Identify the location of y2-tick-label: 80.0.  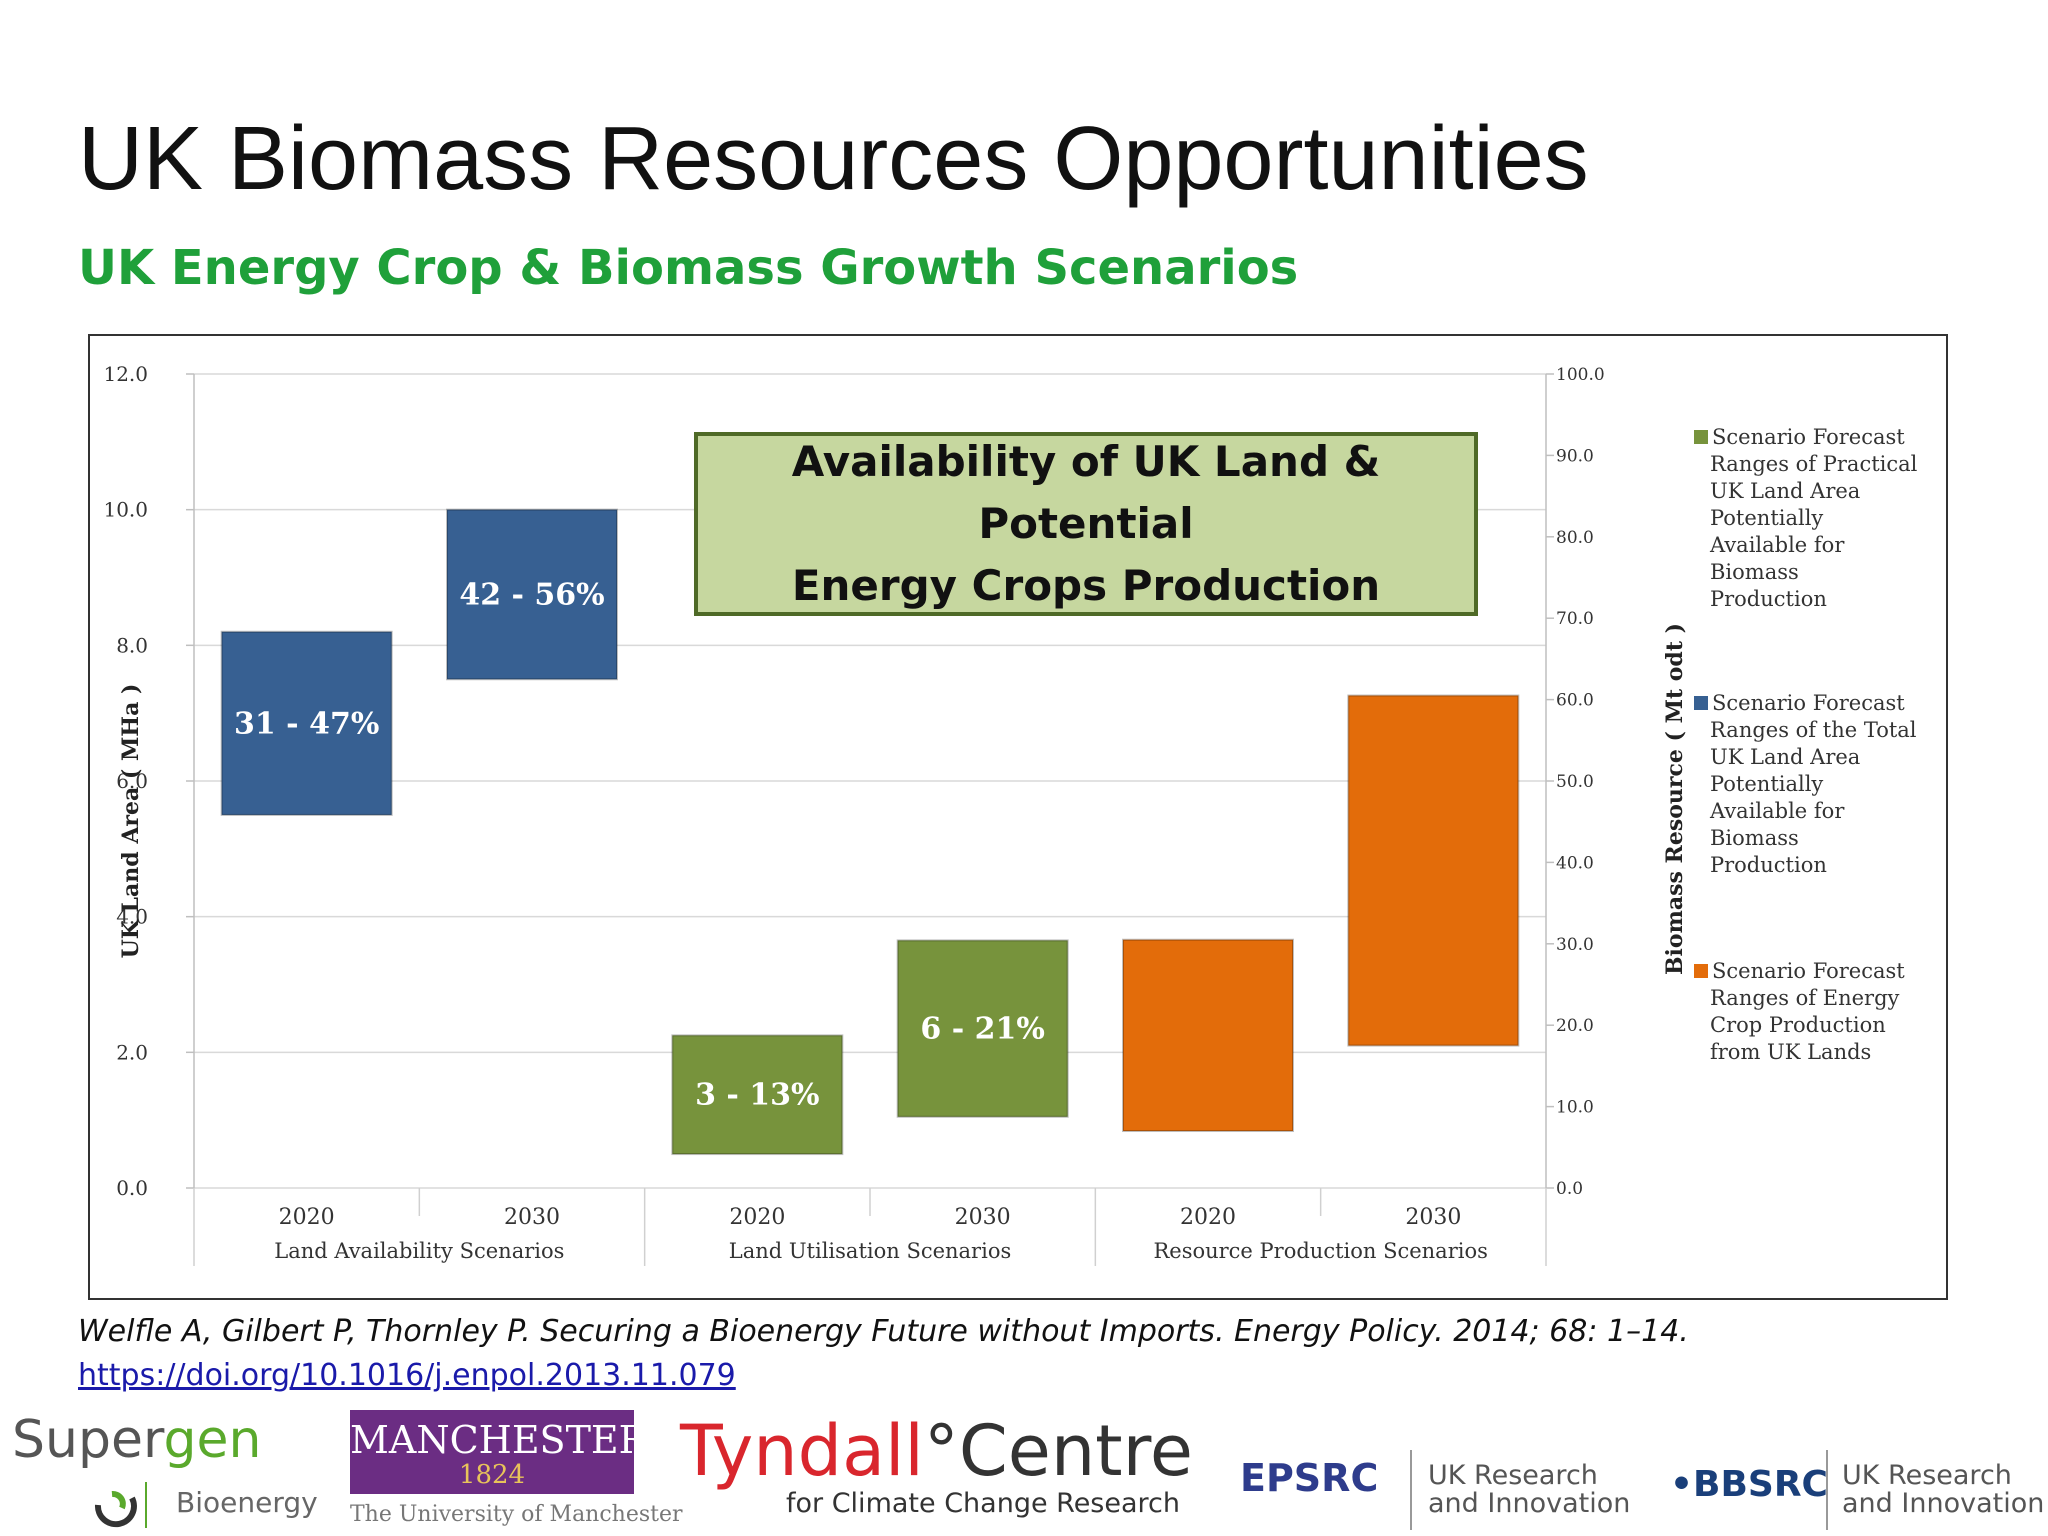
(1575, 538).